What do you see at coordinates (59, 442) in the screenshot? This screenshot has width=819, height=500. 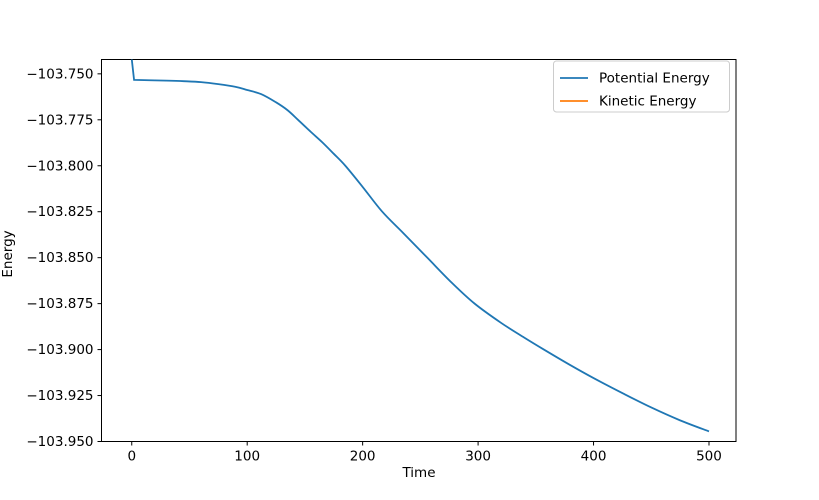 I see `y-tick-label: −103.950` at bounding box center [59, 442].